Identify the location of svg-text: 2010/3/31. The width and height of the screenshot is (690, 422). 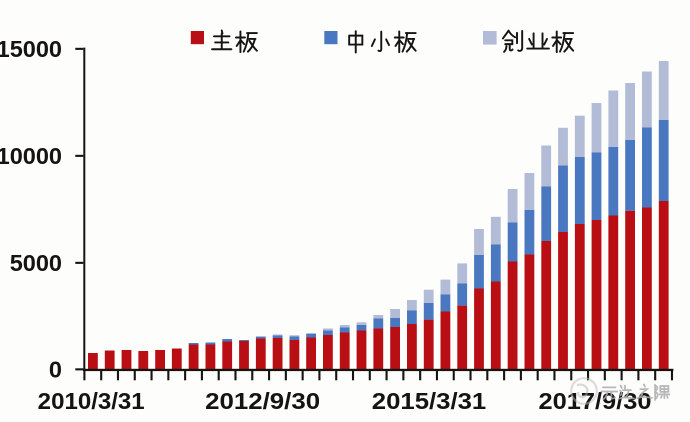
(91, 401).